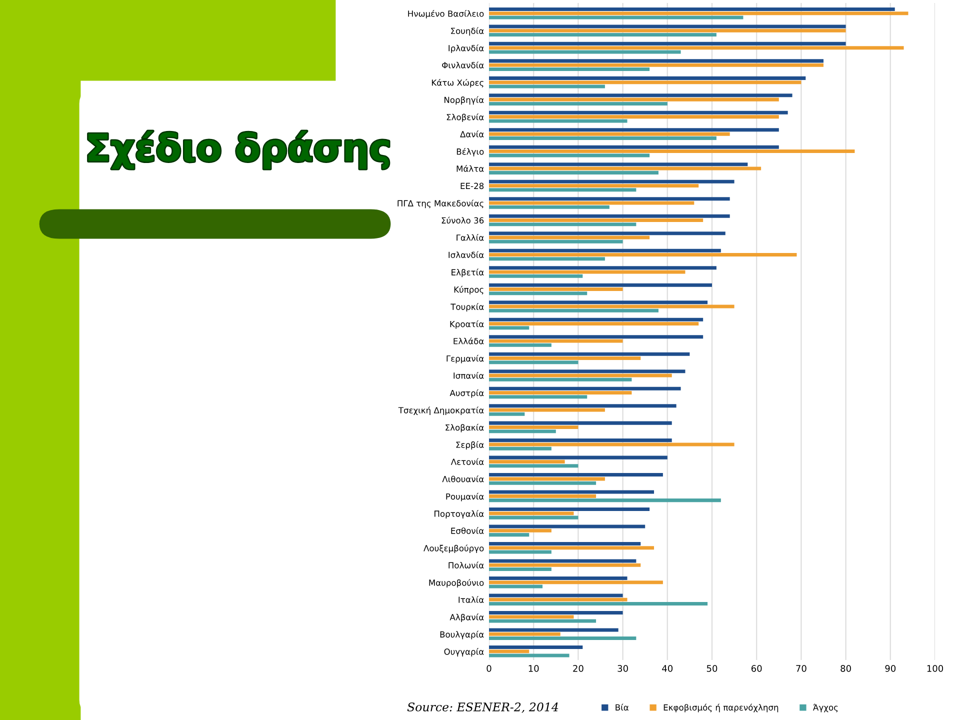 Image resolution: width=960 pixels, height=720 pixels. Describe the element at coordinates (464, 100) in the screenshot. I see `y-tick-label: Νορβηγία` at that location.